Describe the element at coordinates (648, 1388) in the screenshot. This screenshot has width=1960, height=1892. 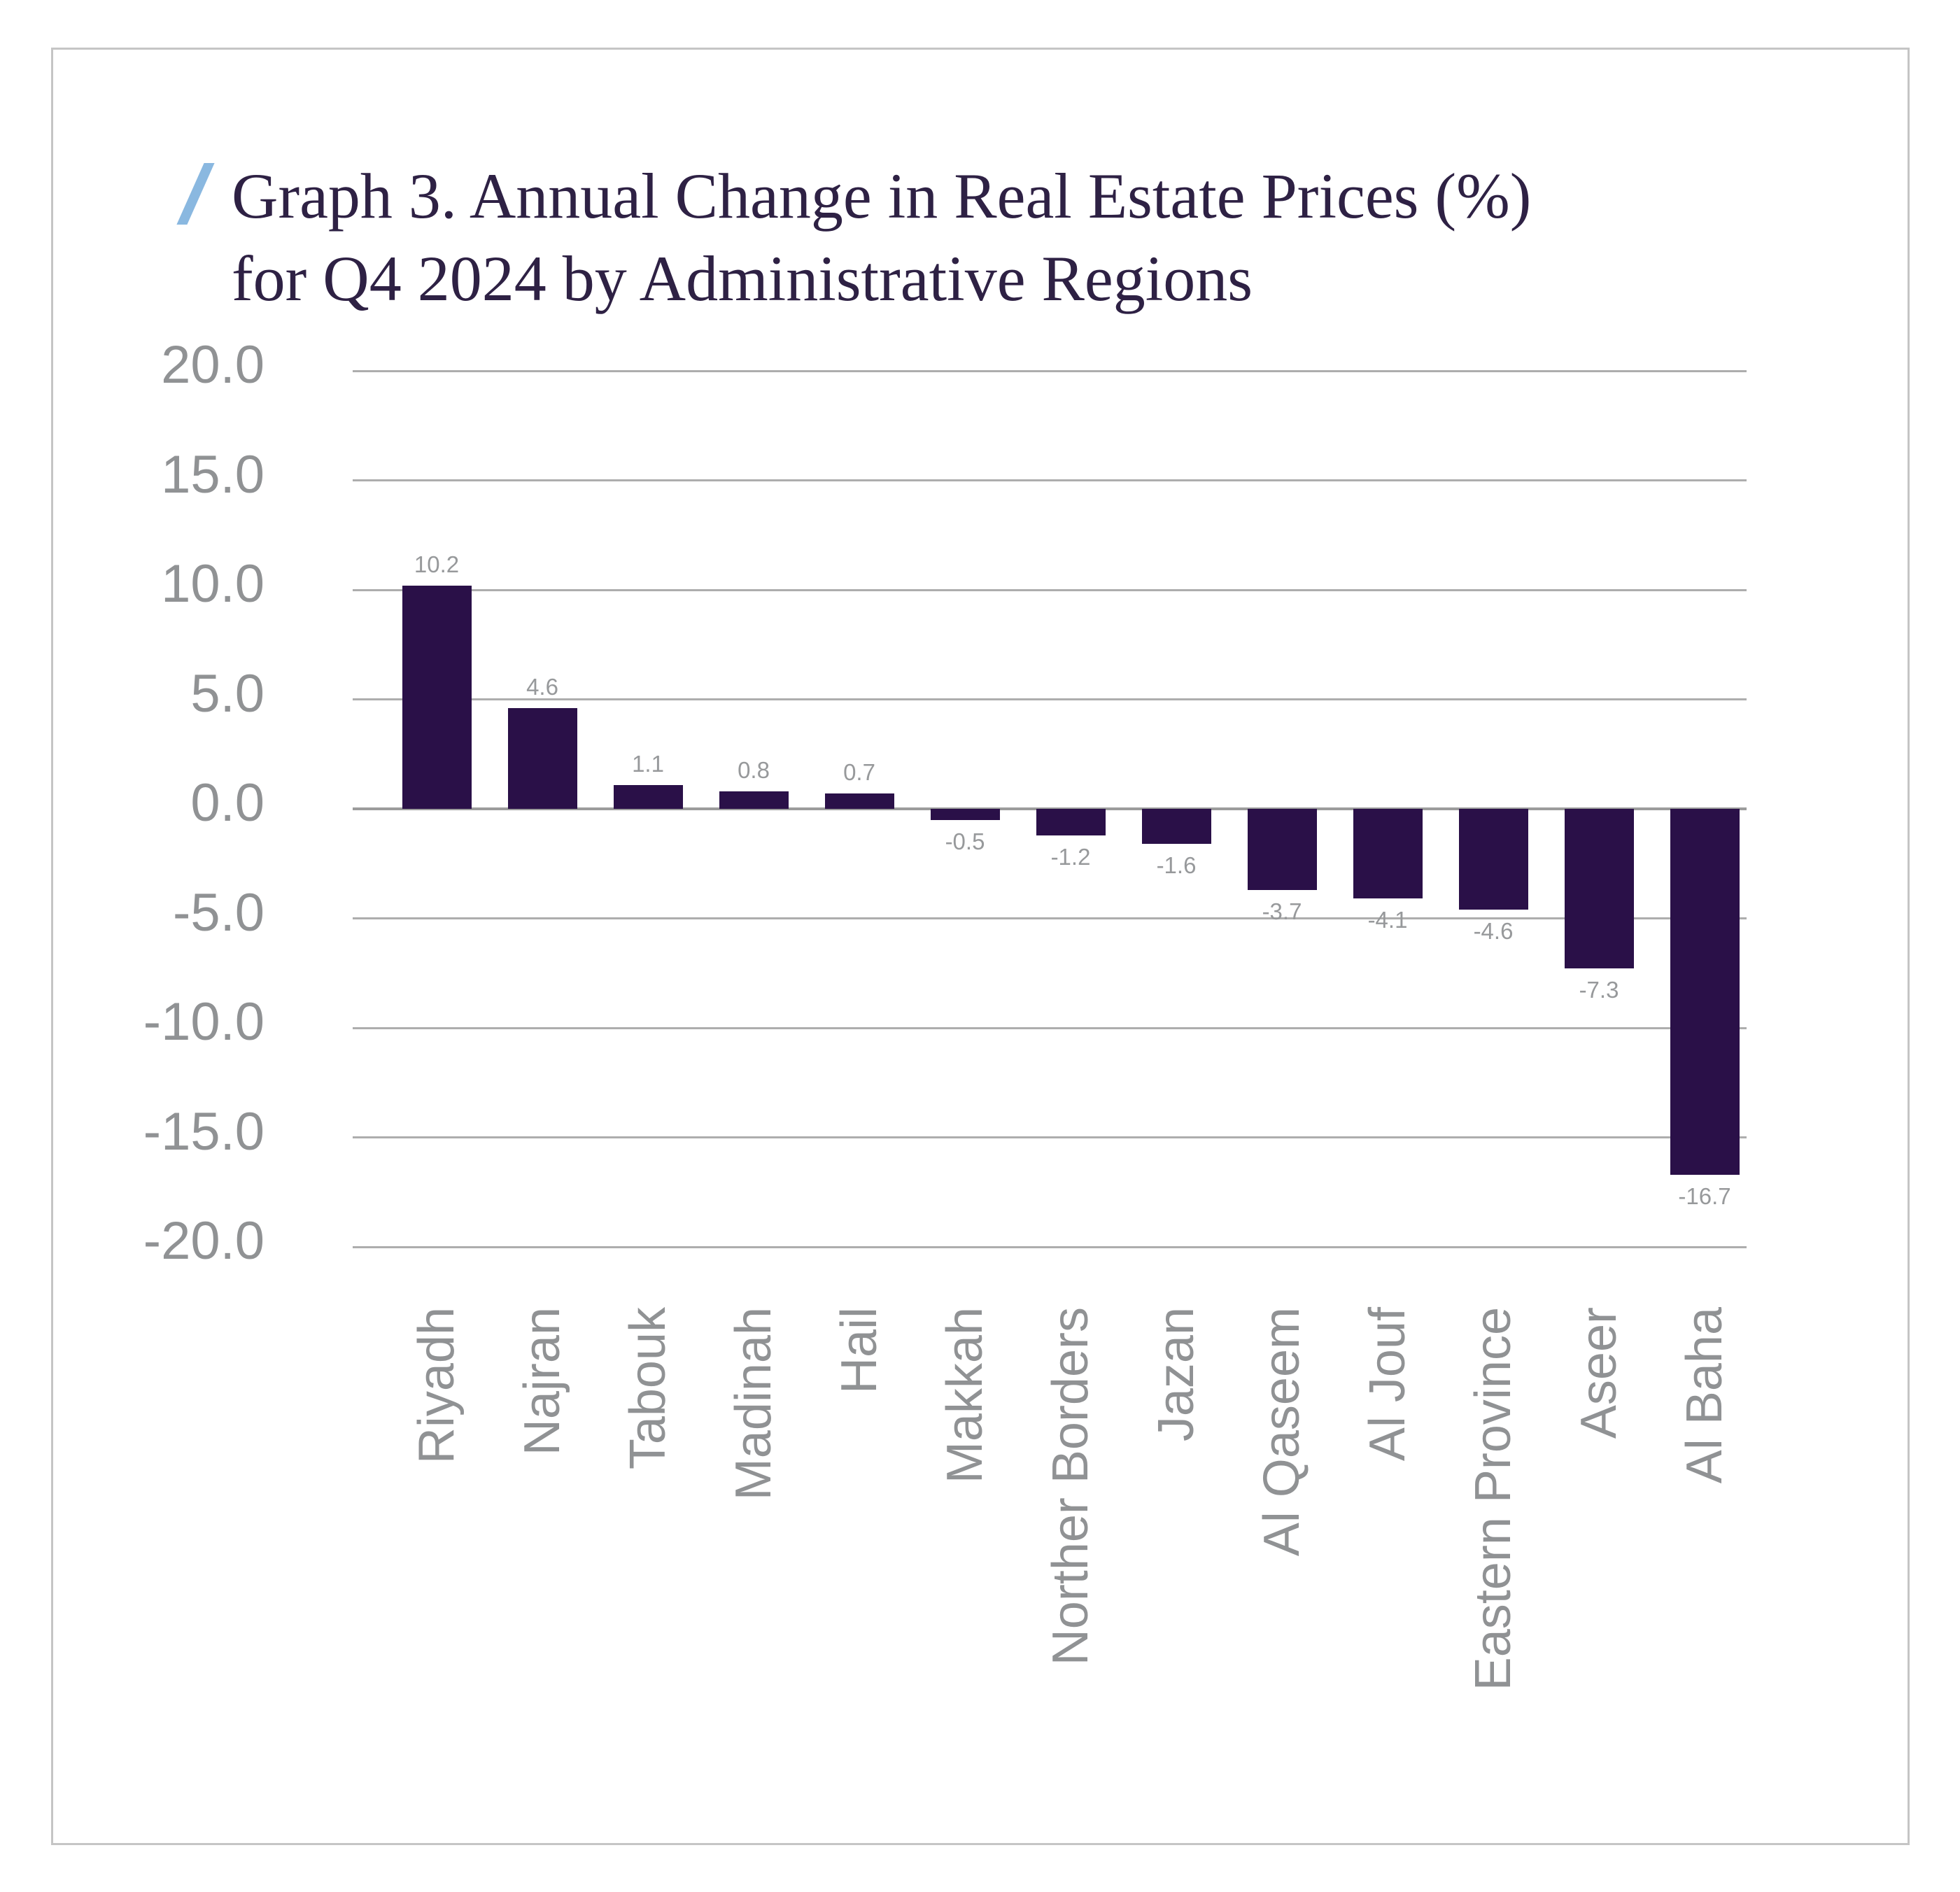
I see `category-label: Tabouk` at that location.